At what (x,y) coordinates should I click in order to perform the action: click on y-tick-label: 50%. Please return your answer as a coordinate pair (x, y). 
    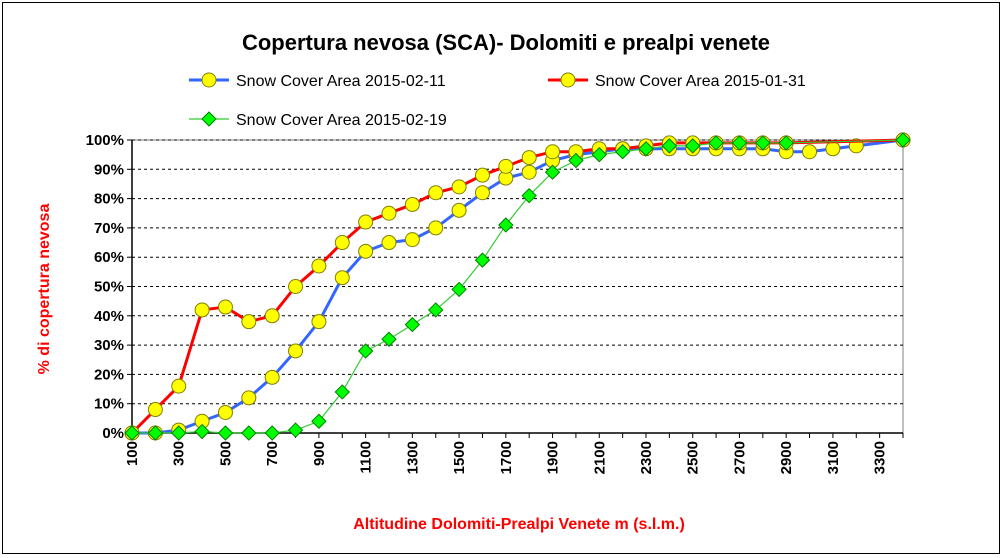
    Looking at the image, I should click on (109, 287).